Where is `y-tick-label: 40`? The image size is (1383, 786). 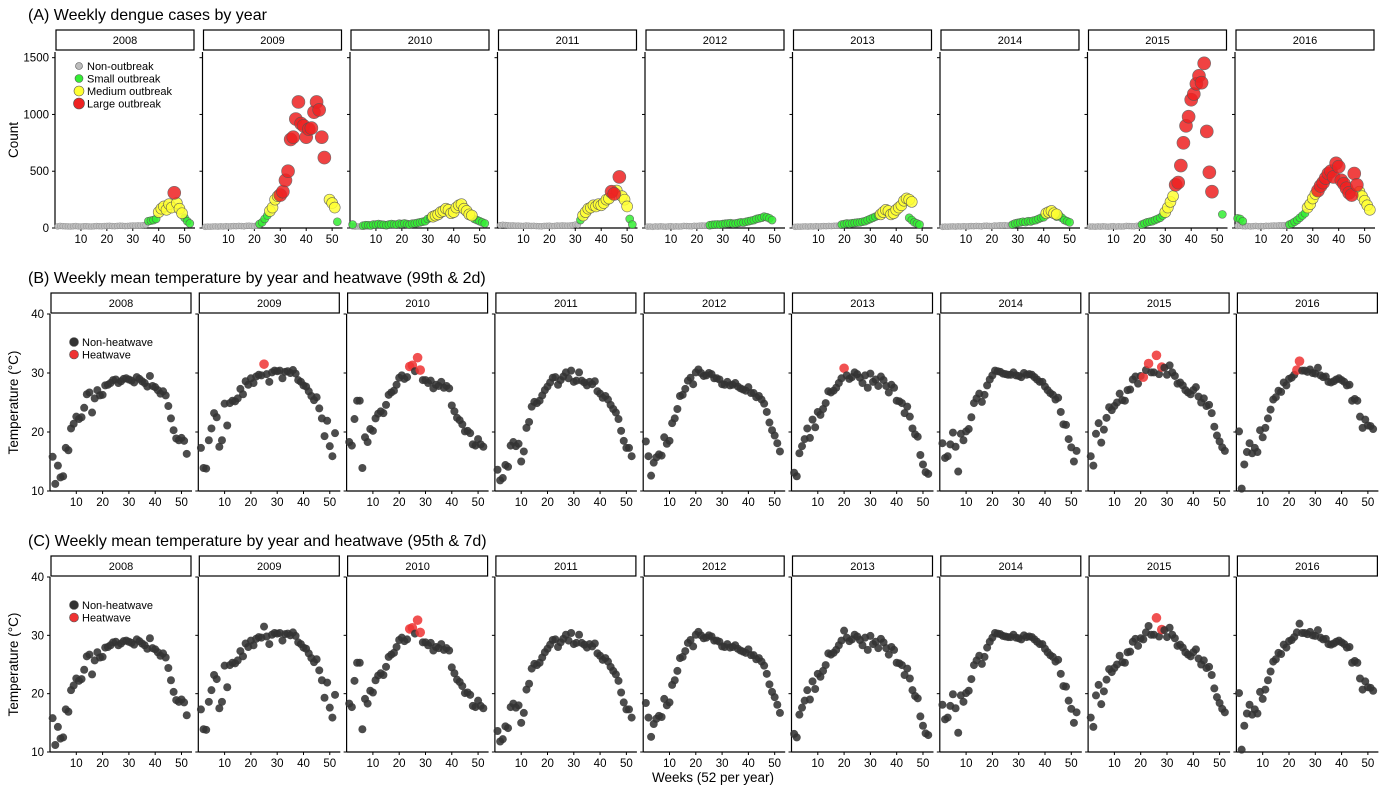
y-tick-label: 40 is located at coordinates (37, 315).